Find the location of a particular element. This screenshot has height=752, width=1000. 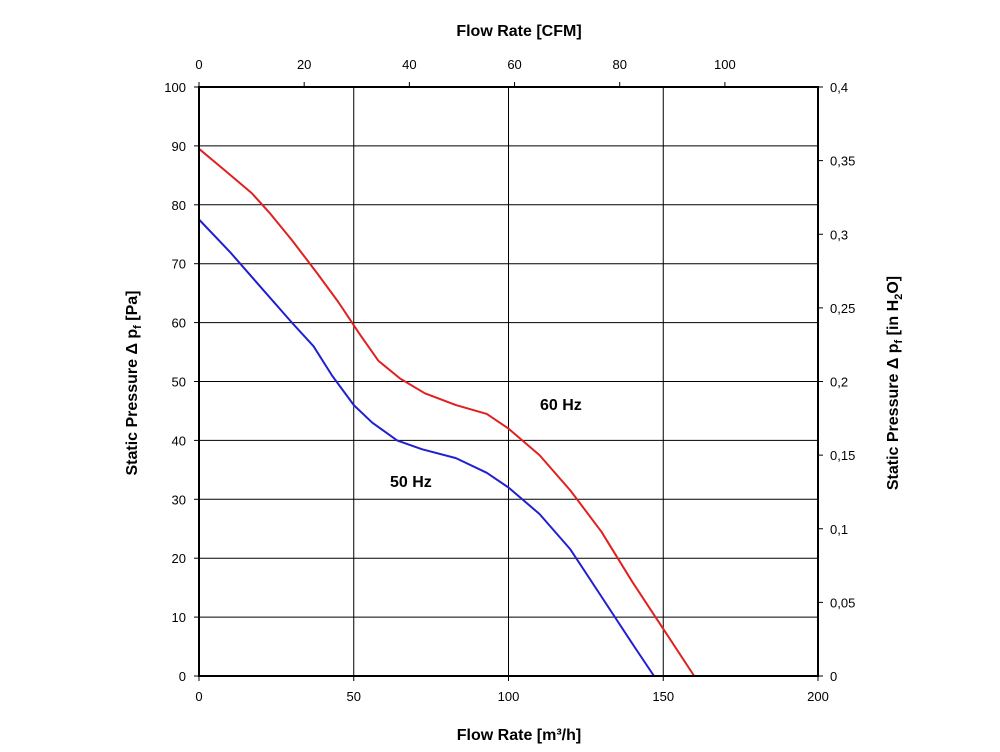

series-labels: 60 Hz 50 Hz is located at coordinates (486, 444).